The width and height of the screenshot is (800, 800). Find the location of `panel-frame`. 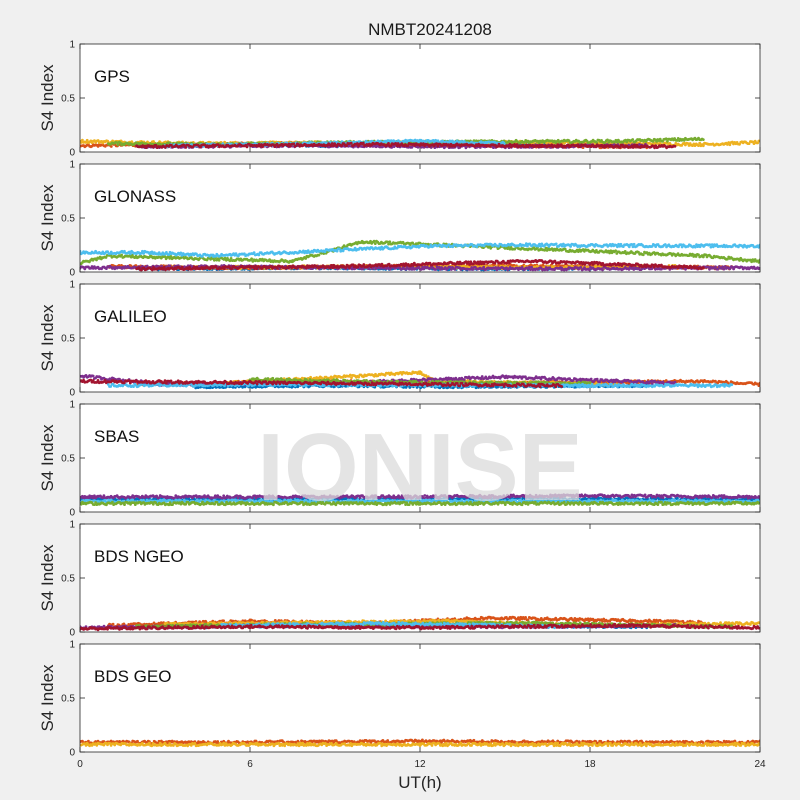

panel-frame is located at coordinates (420, 98).